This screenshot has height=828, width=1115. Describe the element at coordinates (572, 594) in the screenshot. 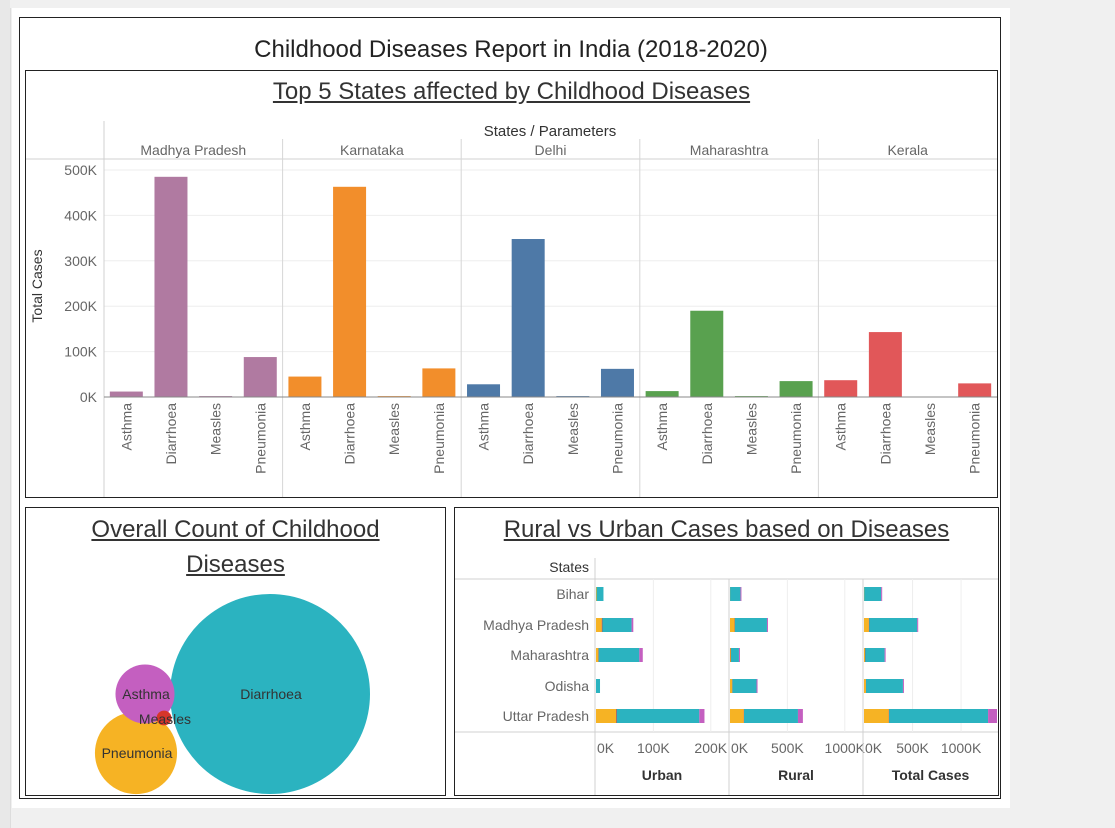

I see `row-label-bihar: Bihar` at that location.